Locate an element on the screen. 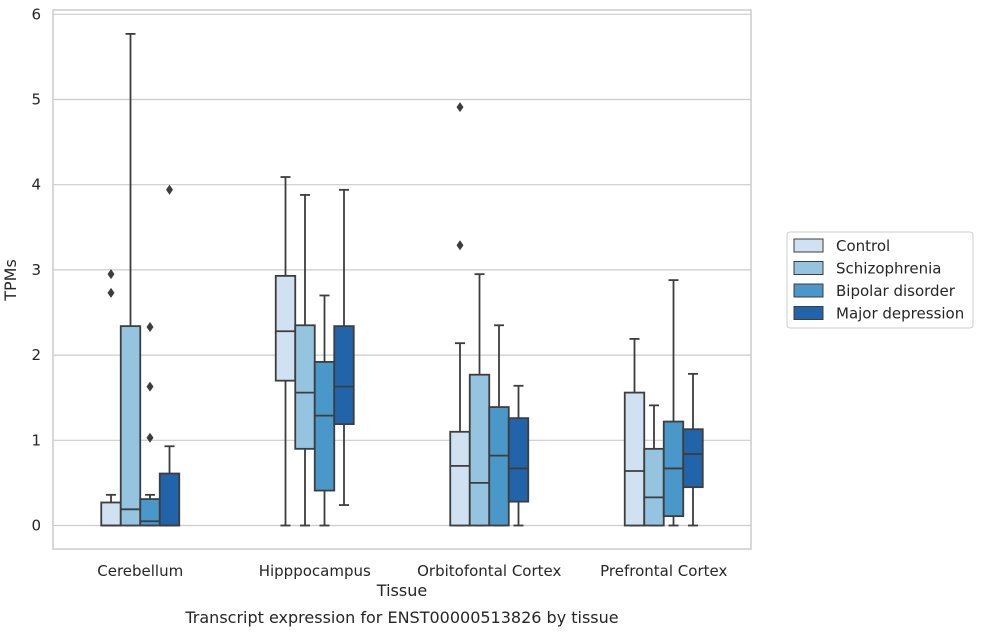 The image size is (983, 635). x-axis-title: Tissue is located at coordinates (401, 590).